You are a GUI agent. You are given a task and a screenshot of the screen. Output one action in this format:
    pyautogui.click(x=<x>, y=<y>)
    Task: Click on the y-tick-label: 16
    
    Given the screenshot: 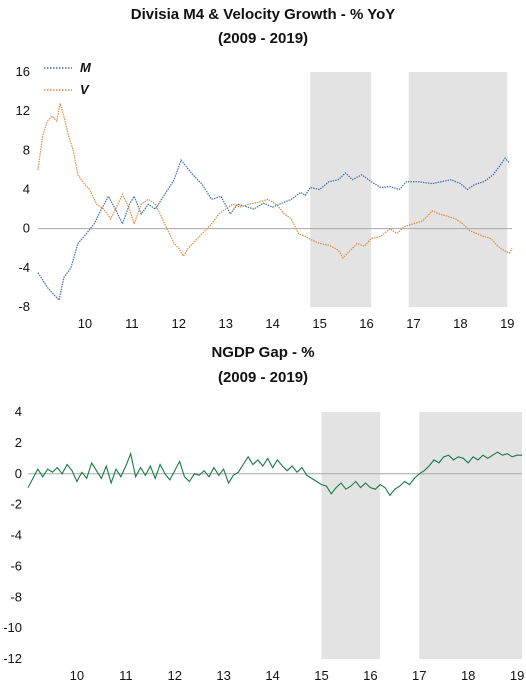 What is the action you would take?
    pyautogui.click(x=23, y=71)
    